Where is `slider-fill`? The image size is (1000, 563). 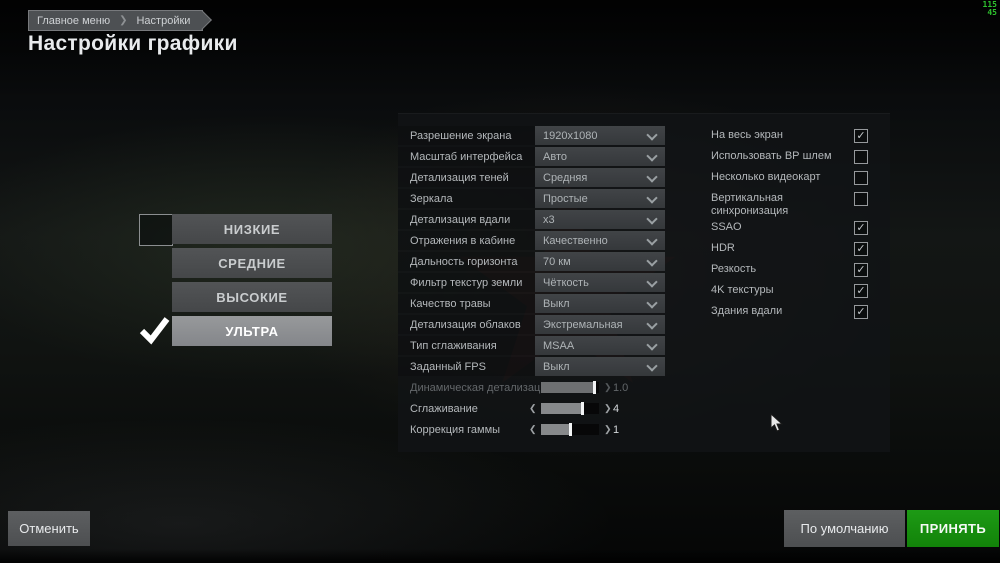
slider-fill is located at coordinates (568, 387).